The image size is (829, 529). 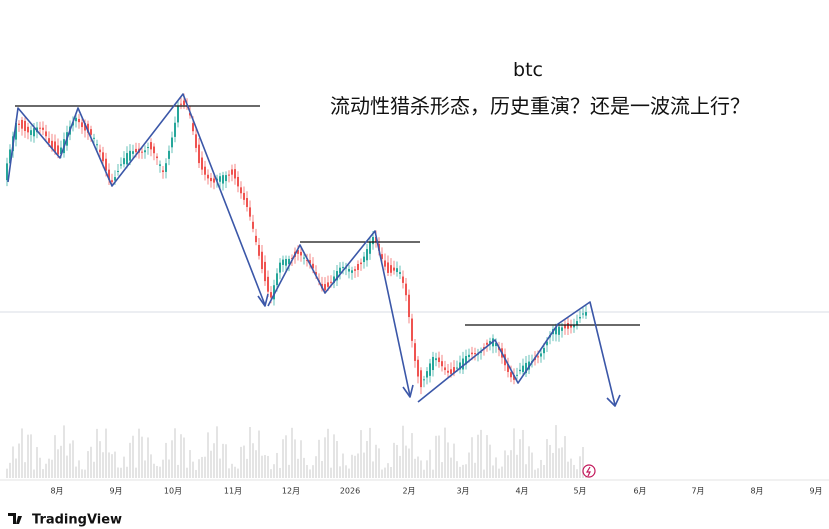 What do you see at coordinates (56, 491) in the screenshot?
I see `time-label: 8月` at bounding box center [56, 491].